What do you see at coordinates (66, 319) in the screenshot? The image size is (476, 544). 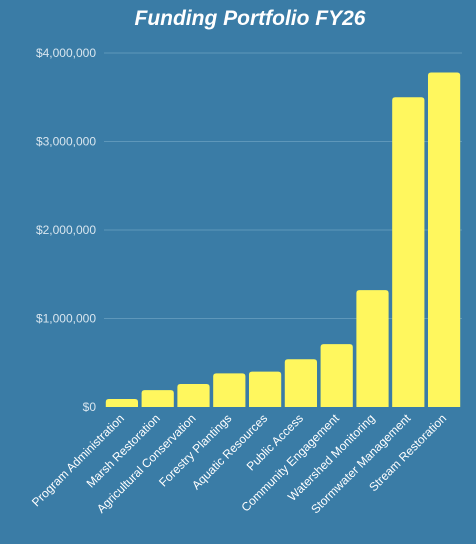 I see `y-tick-label: $1,000,000` at bounding box center [66, 319].